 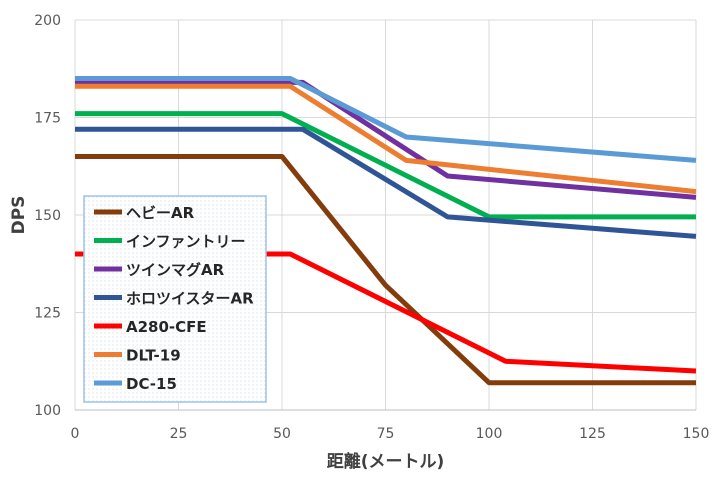 What do you see at coordinates (186, 242) in the screenshot?
I see `legend-label-2: インファントリー` at bounding box center [186, 242].